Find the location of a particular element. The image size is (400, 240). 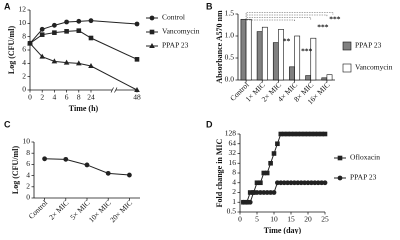

panel-letter: B is located at coordinates (209, 6).